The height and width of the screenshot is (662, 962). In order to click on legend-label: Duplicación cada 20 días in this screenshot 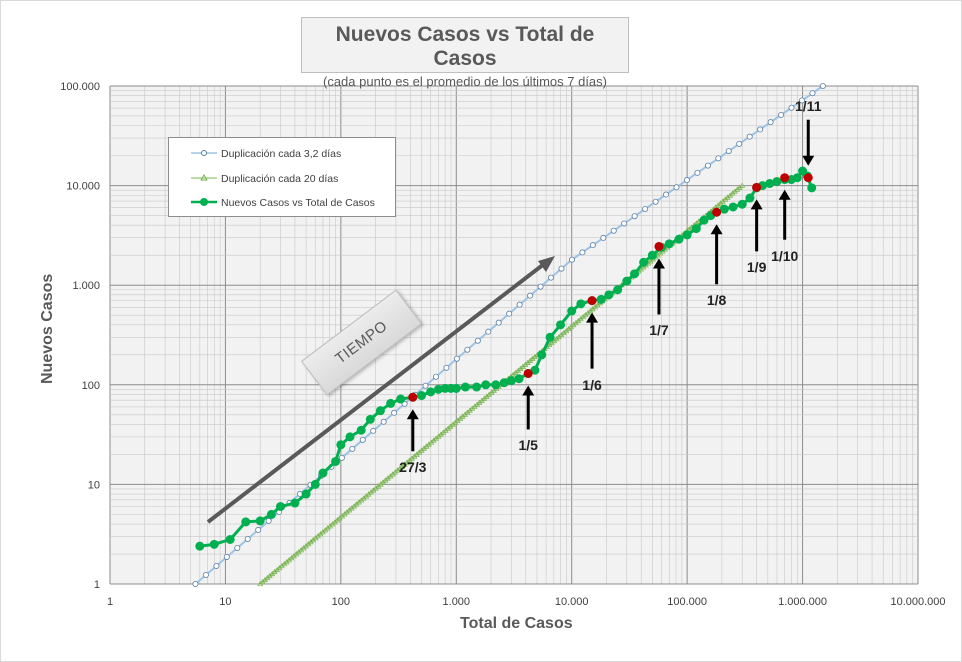, I will do `click(280, 179)`.